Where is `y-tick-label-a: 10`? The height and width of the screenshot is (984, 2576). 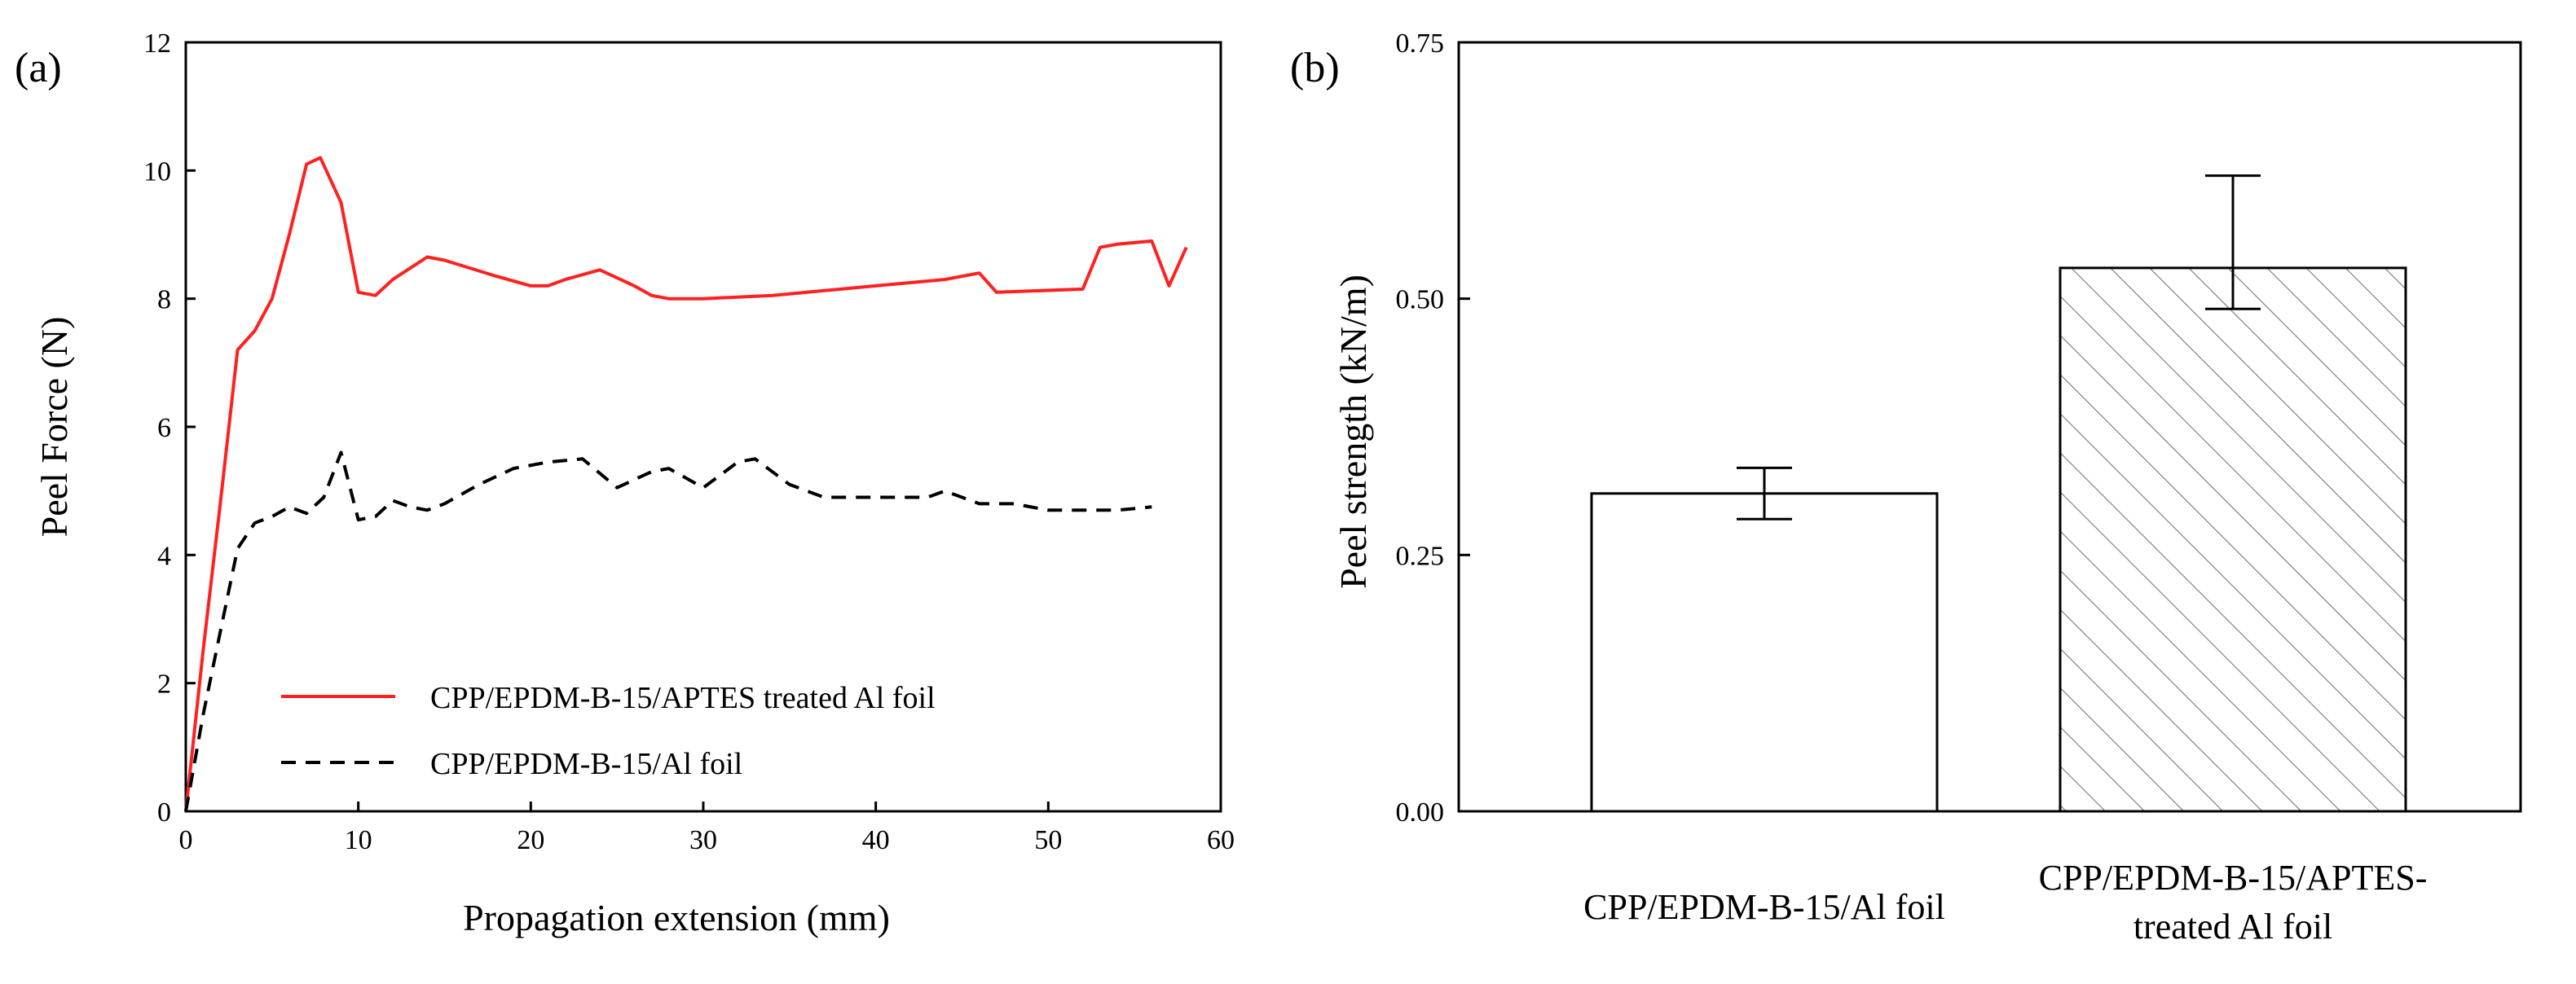 y-tick-label-a: 10 is located at coordinates (157, 171).